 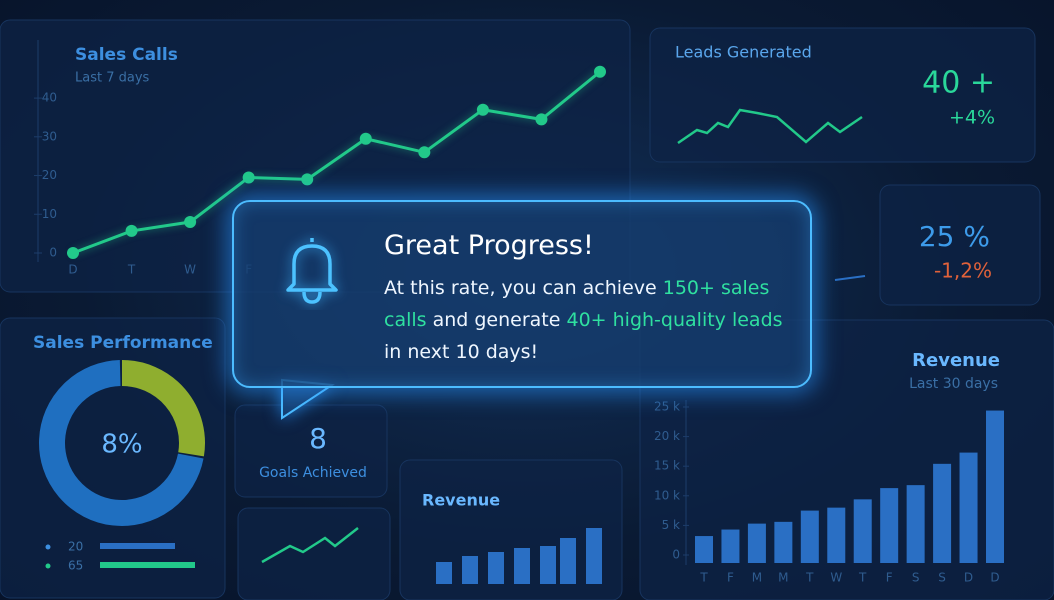 What do you see at coordinates (743, 52) in the screenshot?
I see `panel-title: Leads Generated` at bounding box center [743, 52].